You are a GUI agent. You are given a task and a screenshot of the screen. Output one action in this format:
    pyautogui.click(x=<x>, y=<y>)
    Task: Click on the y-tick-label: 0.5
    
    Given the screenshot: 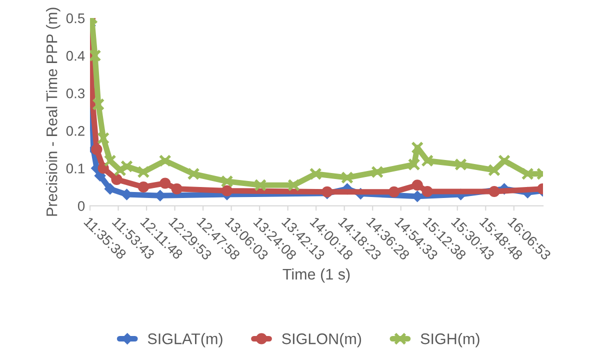 What is the action you would take?
    pyautogui.click(x=75, y=18)
    